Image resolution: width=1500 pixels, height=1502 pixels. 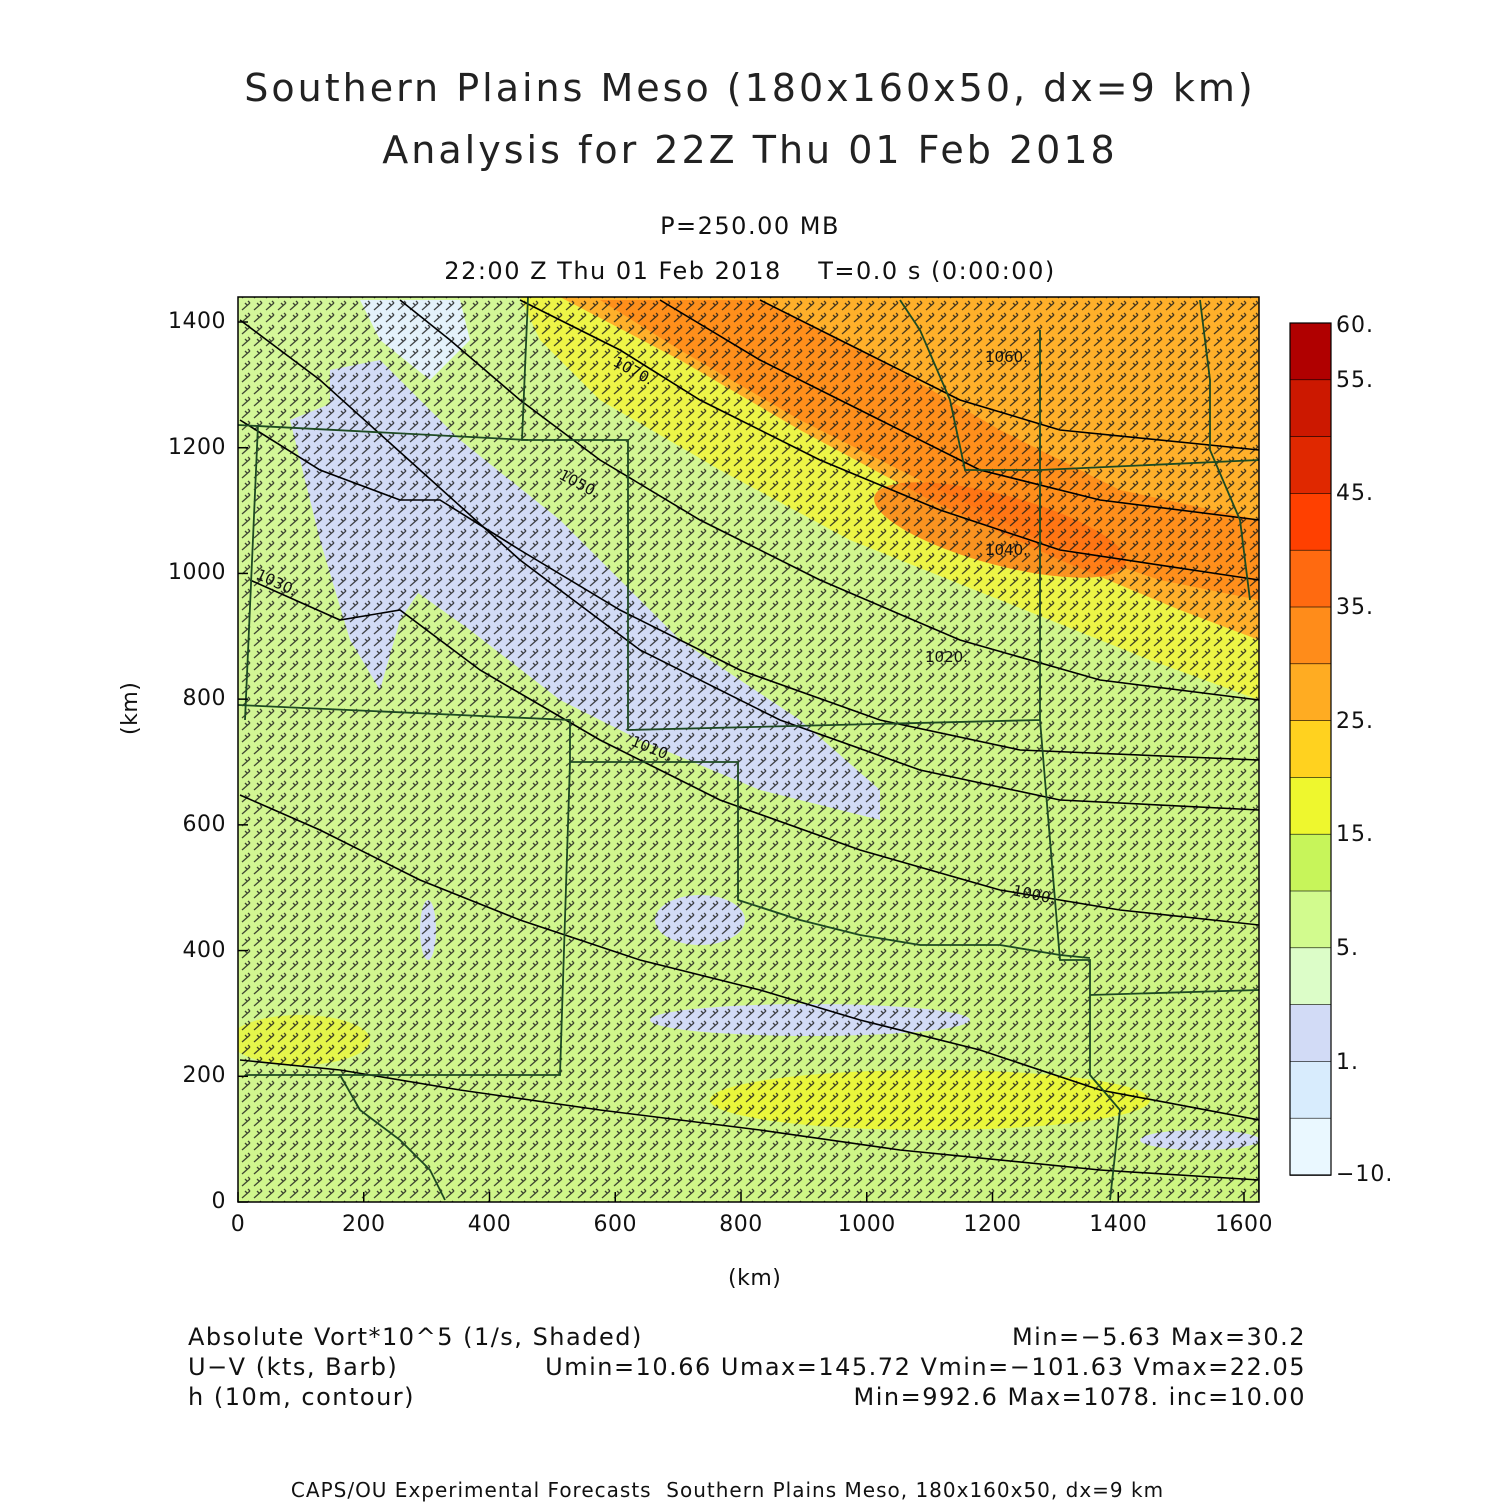 I want to click on legend-height-label: h (10m, contour), so click(x=302, y=1397).